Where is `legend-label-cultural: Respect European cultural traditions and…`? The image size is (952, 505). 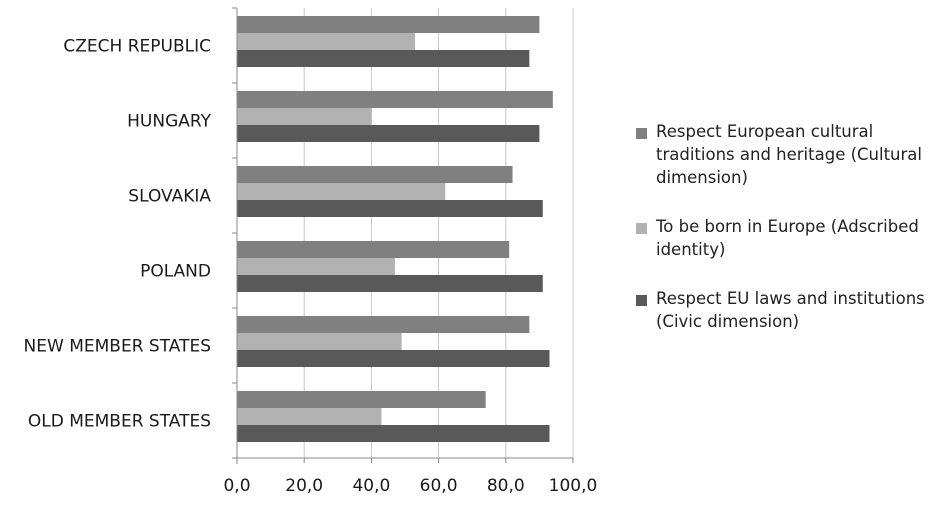 legend-label-cultural: Respect European cultural traditions and… is located at coordinates (789, 154).